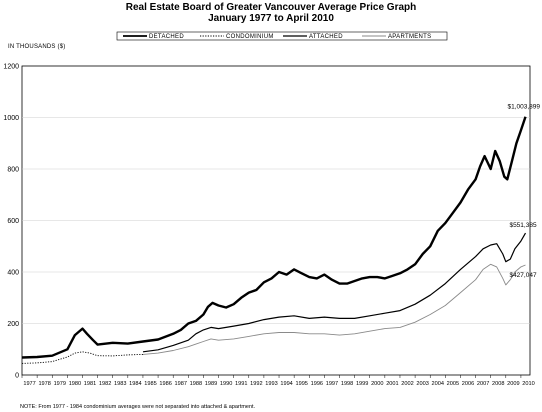 The width and height of the screenshot is (542, 412). What do you see at coordinates (226, 384) in the screenshot?
I see `x-tick-label: 1990` at bounding box center [226, 384].